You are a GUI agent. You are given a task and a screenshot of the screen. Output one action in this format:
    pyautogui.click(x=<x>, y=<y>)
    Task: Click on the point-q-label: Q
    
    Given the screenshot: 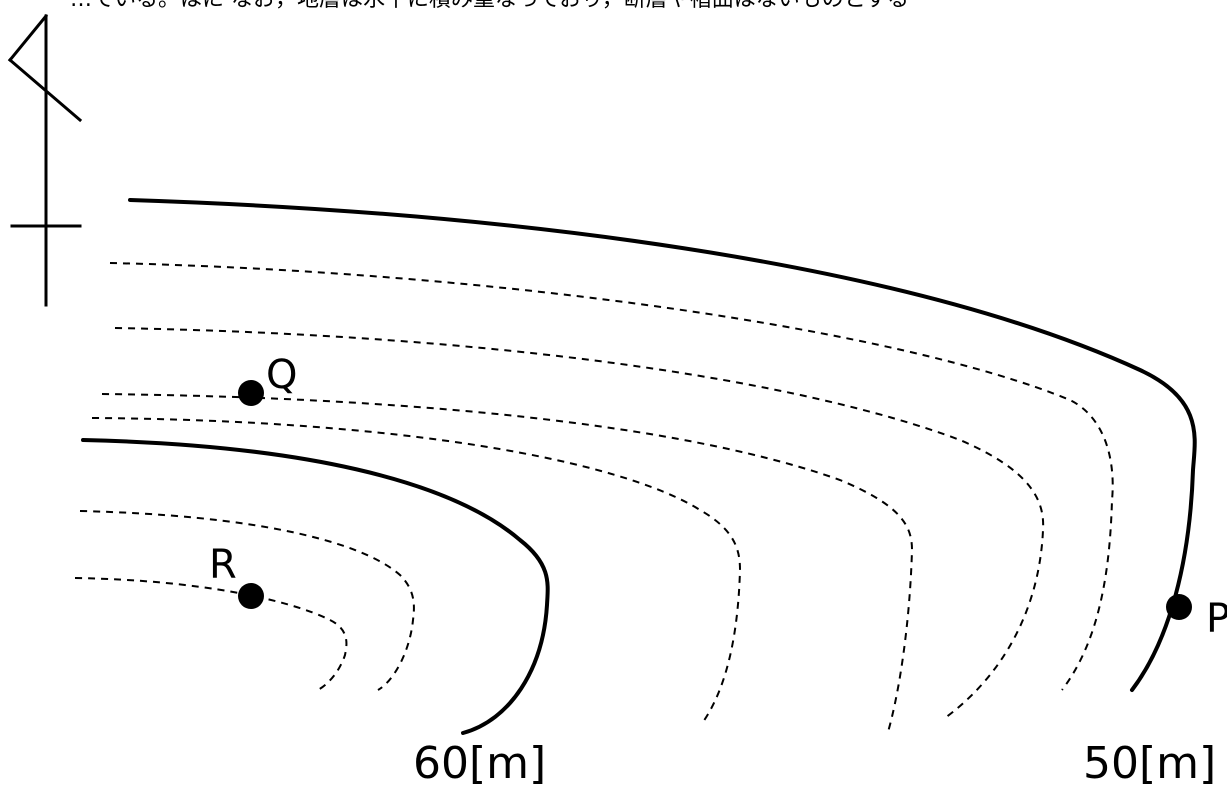 What is the action you would take?
    pyautogui.click(x=281, y=375)
    